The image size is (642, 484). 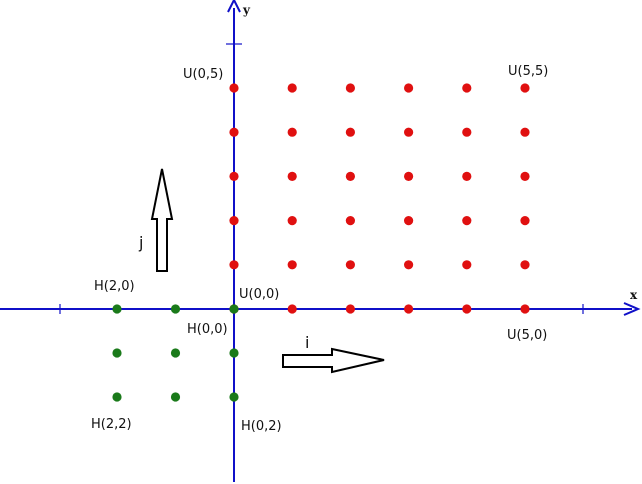 I want to click on label-u05: U(0,5), so click(x=203, y=74).